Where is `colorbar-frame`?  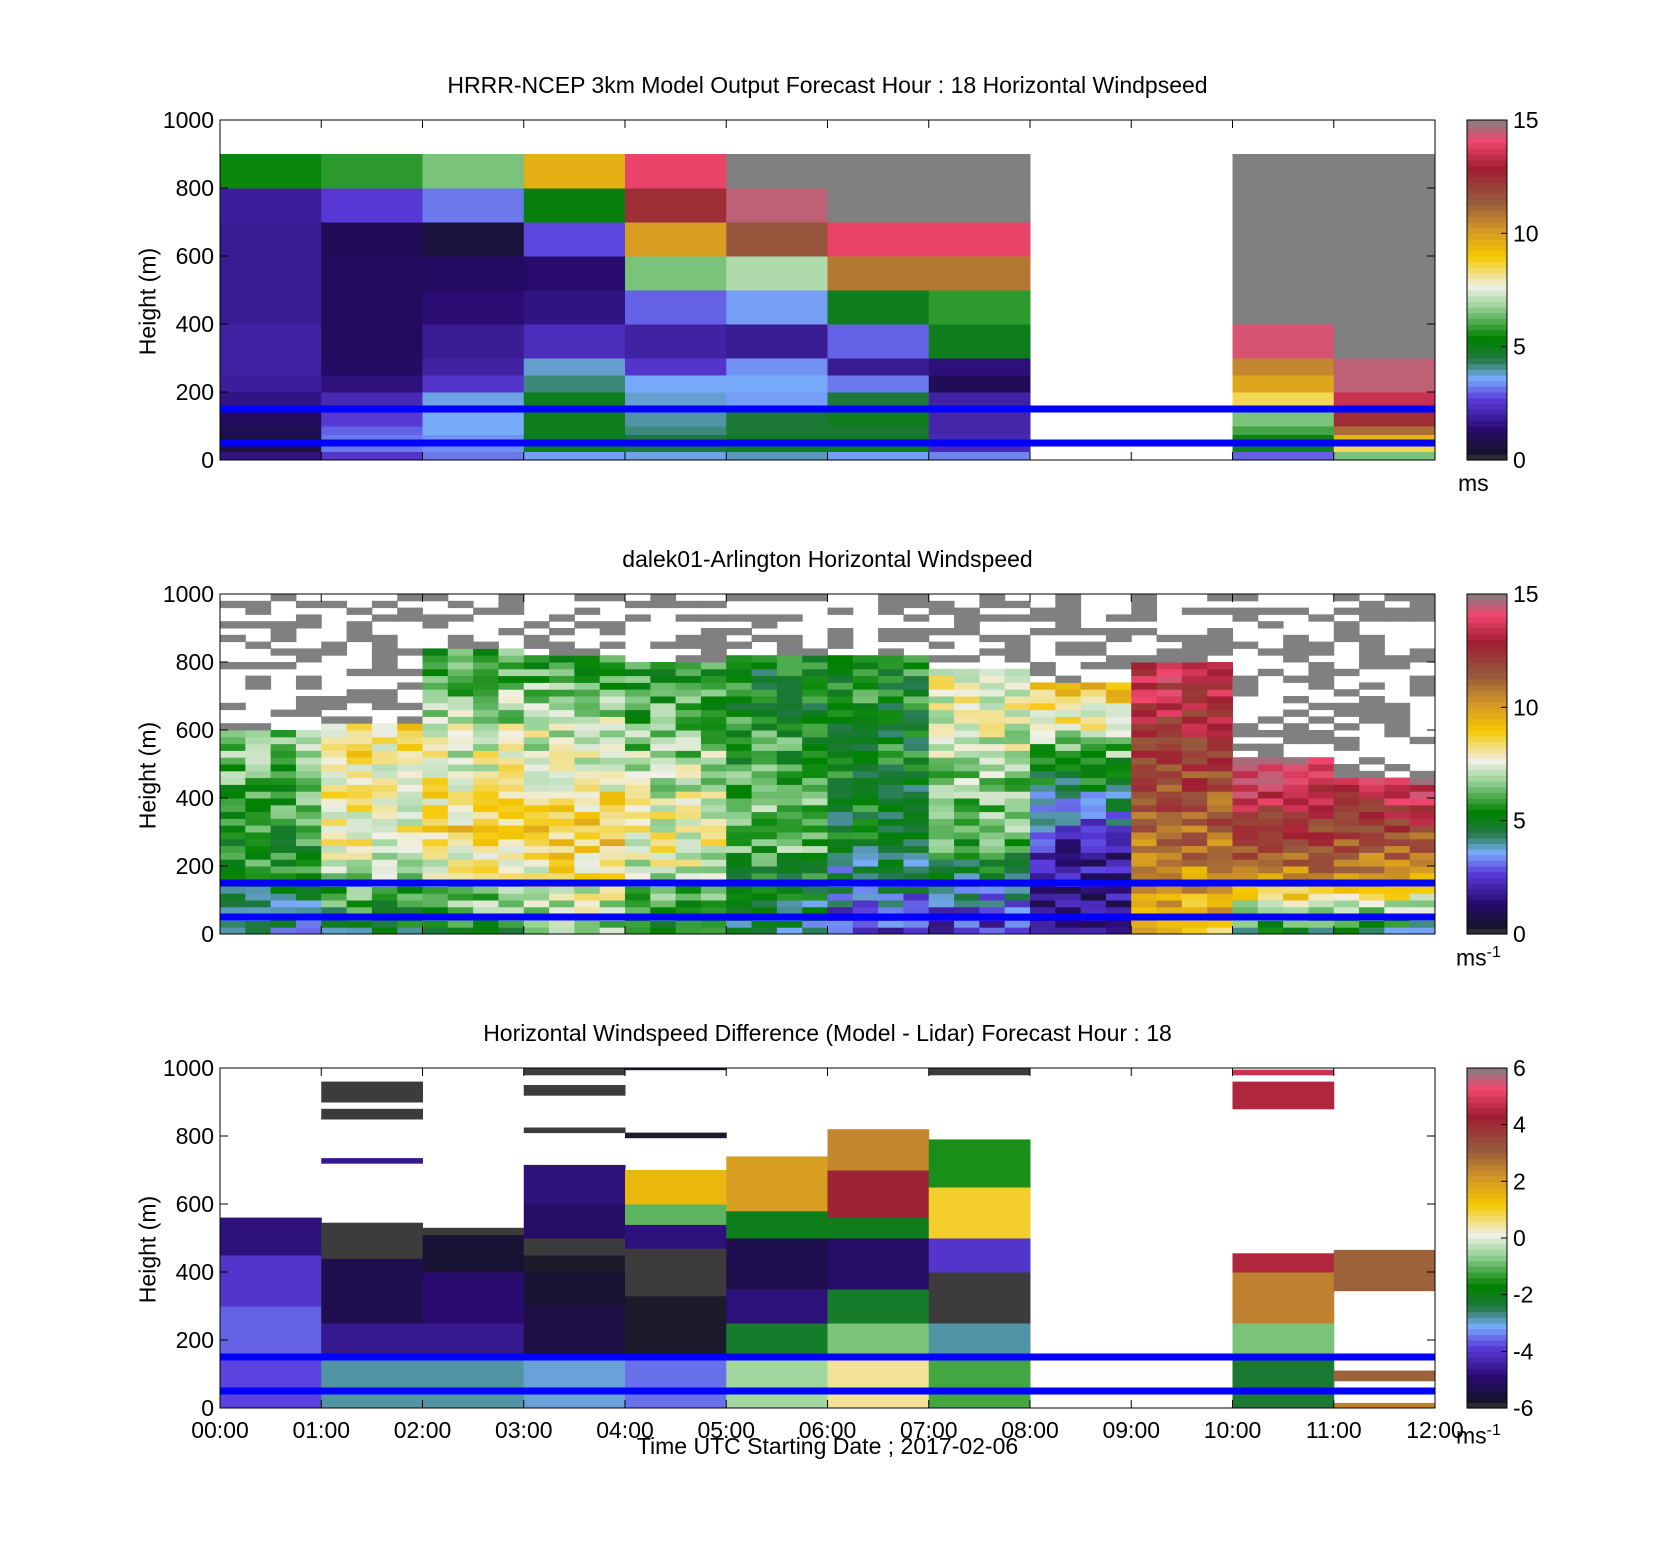
colorbar-frame is located at coordinates (1487, 764).